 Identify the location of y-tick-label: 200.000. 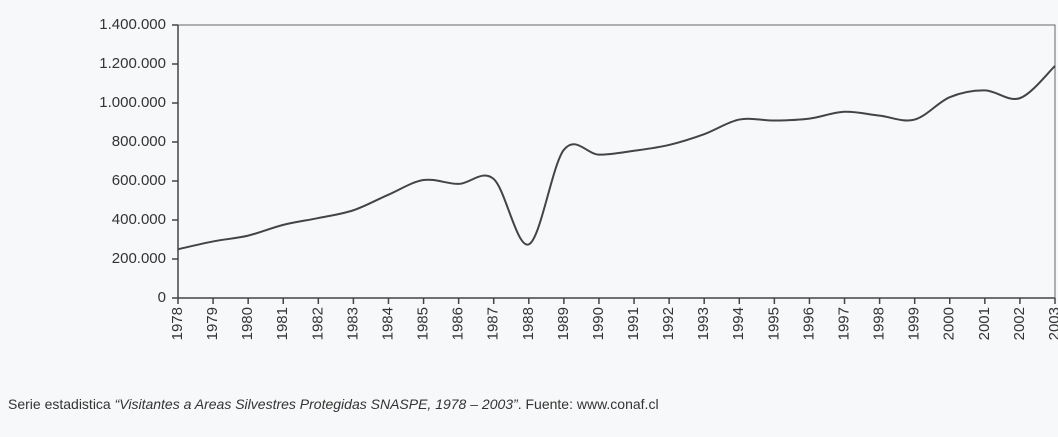
(139, 258).